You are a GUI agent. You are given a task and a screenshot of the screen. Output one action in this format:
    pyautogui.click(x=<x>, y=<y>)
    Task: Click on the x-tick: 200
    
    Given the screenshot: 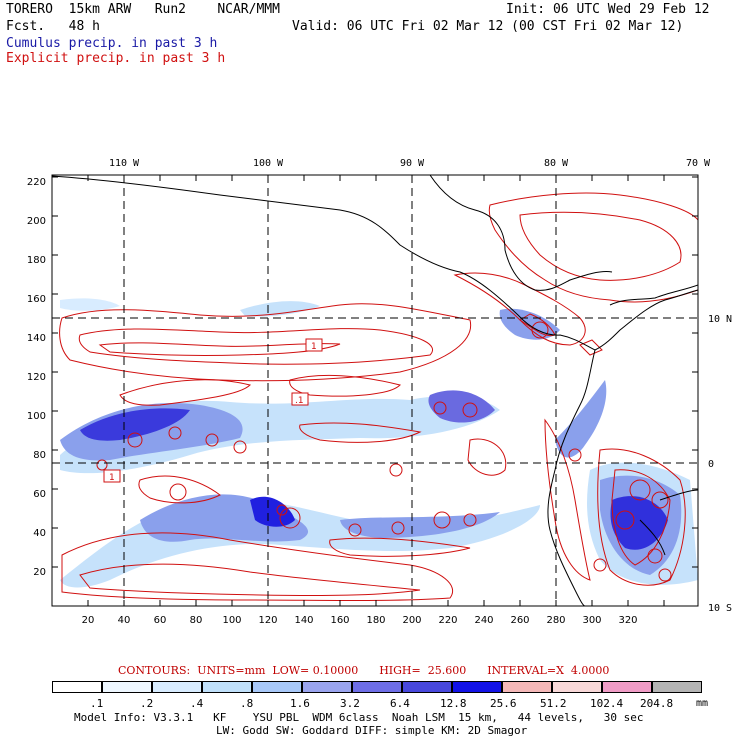 What is the action you would take?
    pyautogui.click(x=411, y=620)
    